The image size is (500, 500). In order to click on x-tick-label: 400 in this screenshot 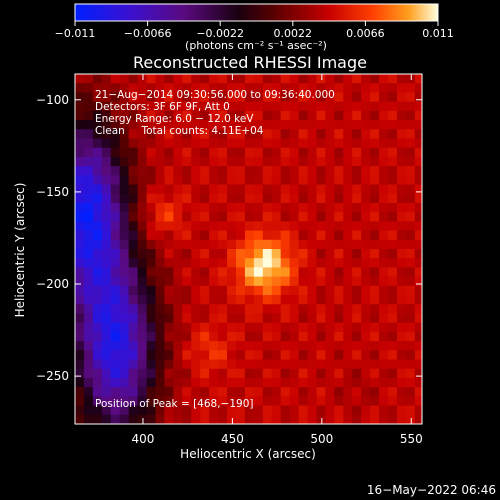, I will do `click(143, 439)`.